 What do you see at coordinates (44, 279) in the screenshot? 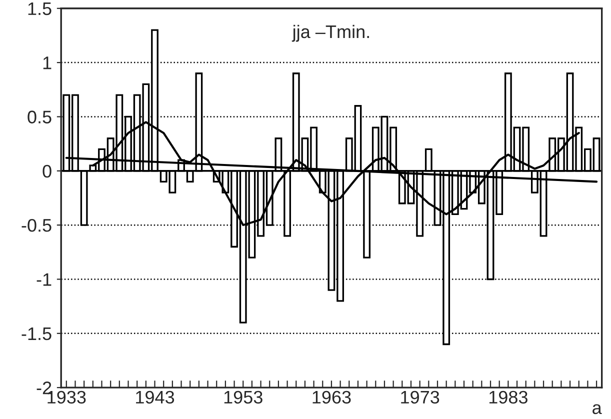
I see `y-tick-label: -1` at bounding box center [44, 279].